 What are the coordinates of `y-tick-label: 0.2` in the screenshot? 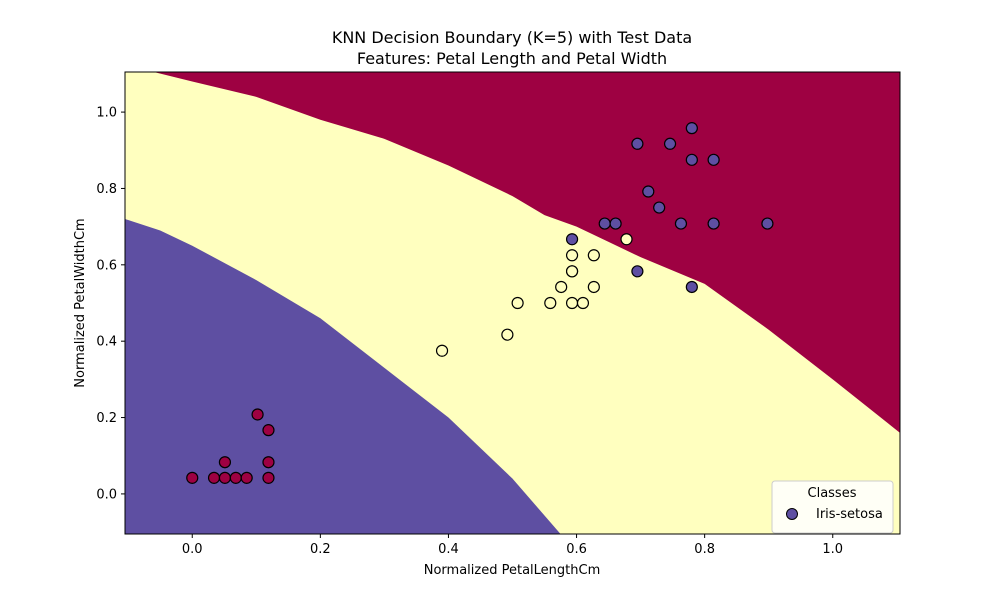 It's located at (106, 418).